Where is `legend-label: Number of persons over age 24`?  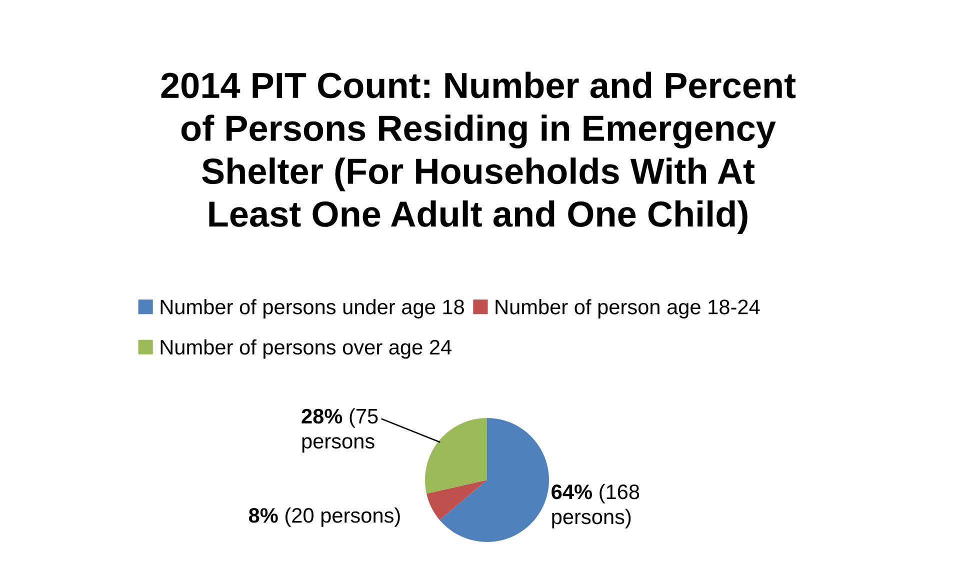 legend-label: Number of persons over age 24 is located at coordinates (306, 349).